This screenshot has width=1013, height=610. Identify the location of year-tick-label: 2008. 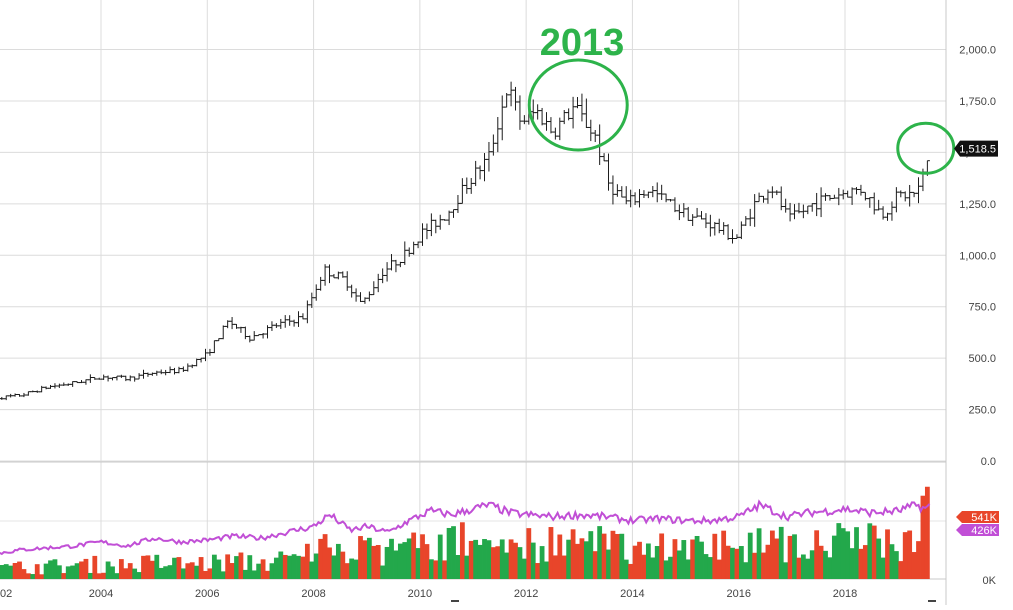
(313, 594).